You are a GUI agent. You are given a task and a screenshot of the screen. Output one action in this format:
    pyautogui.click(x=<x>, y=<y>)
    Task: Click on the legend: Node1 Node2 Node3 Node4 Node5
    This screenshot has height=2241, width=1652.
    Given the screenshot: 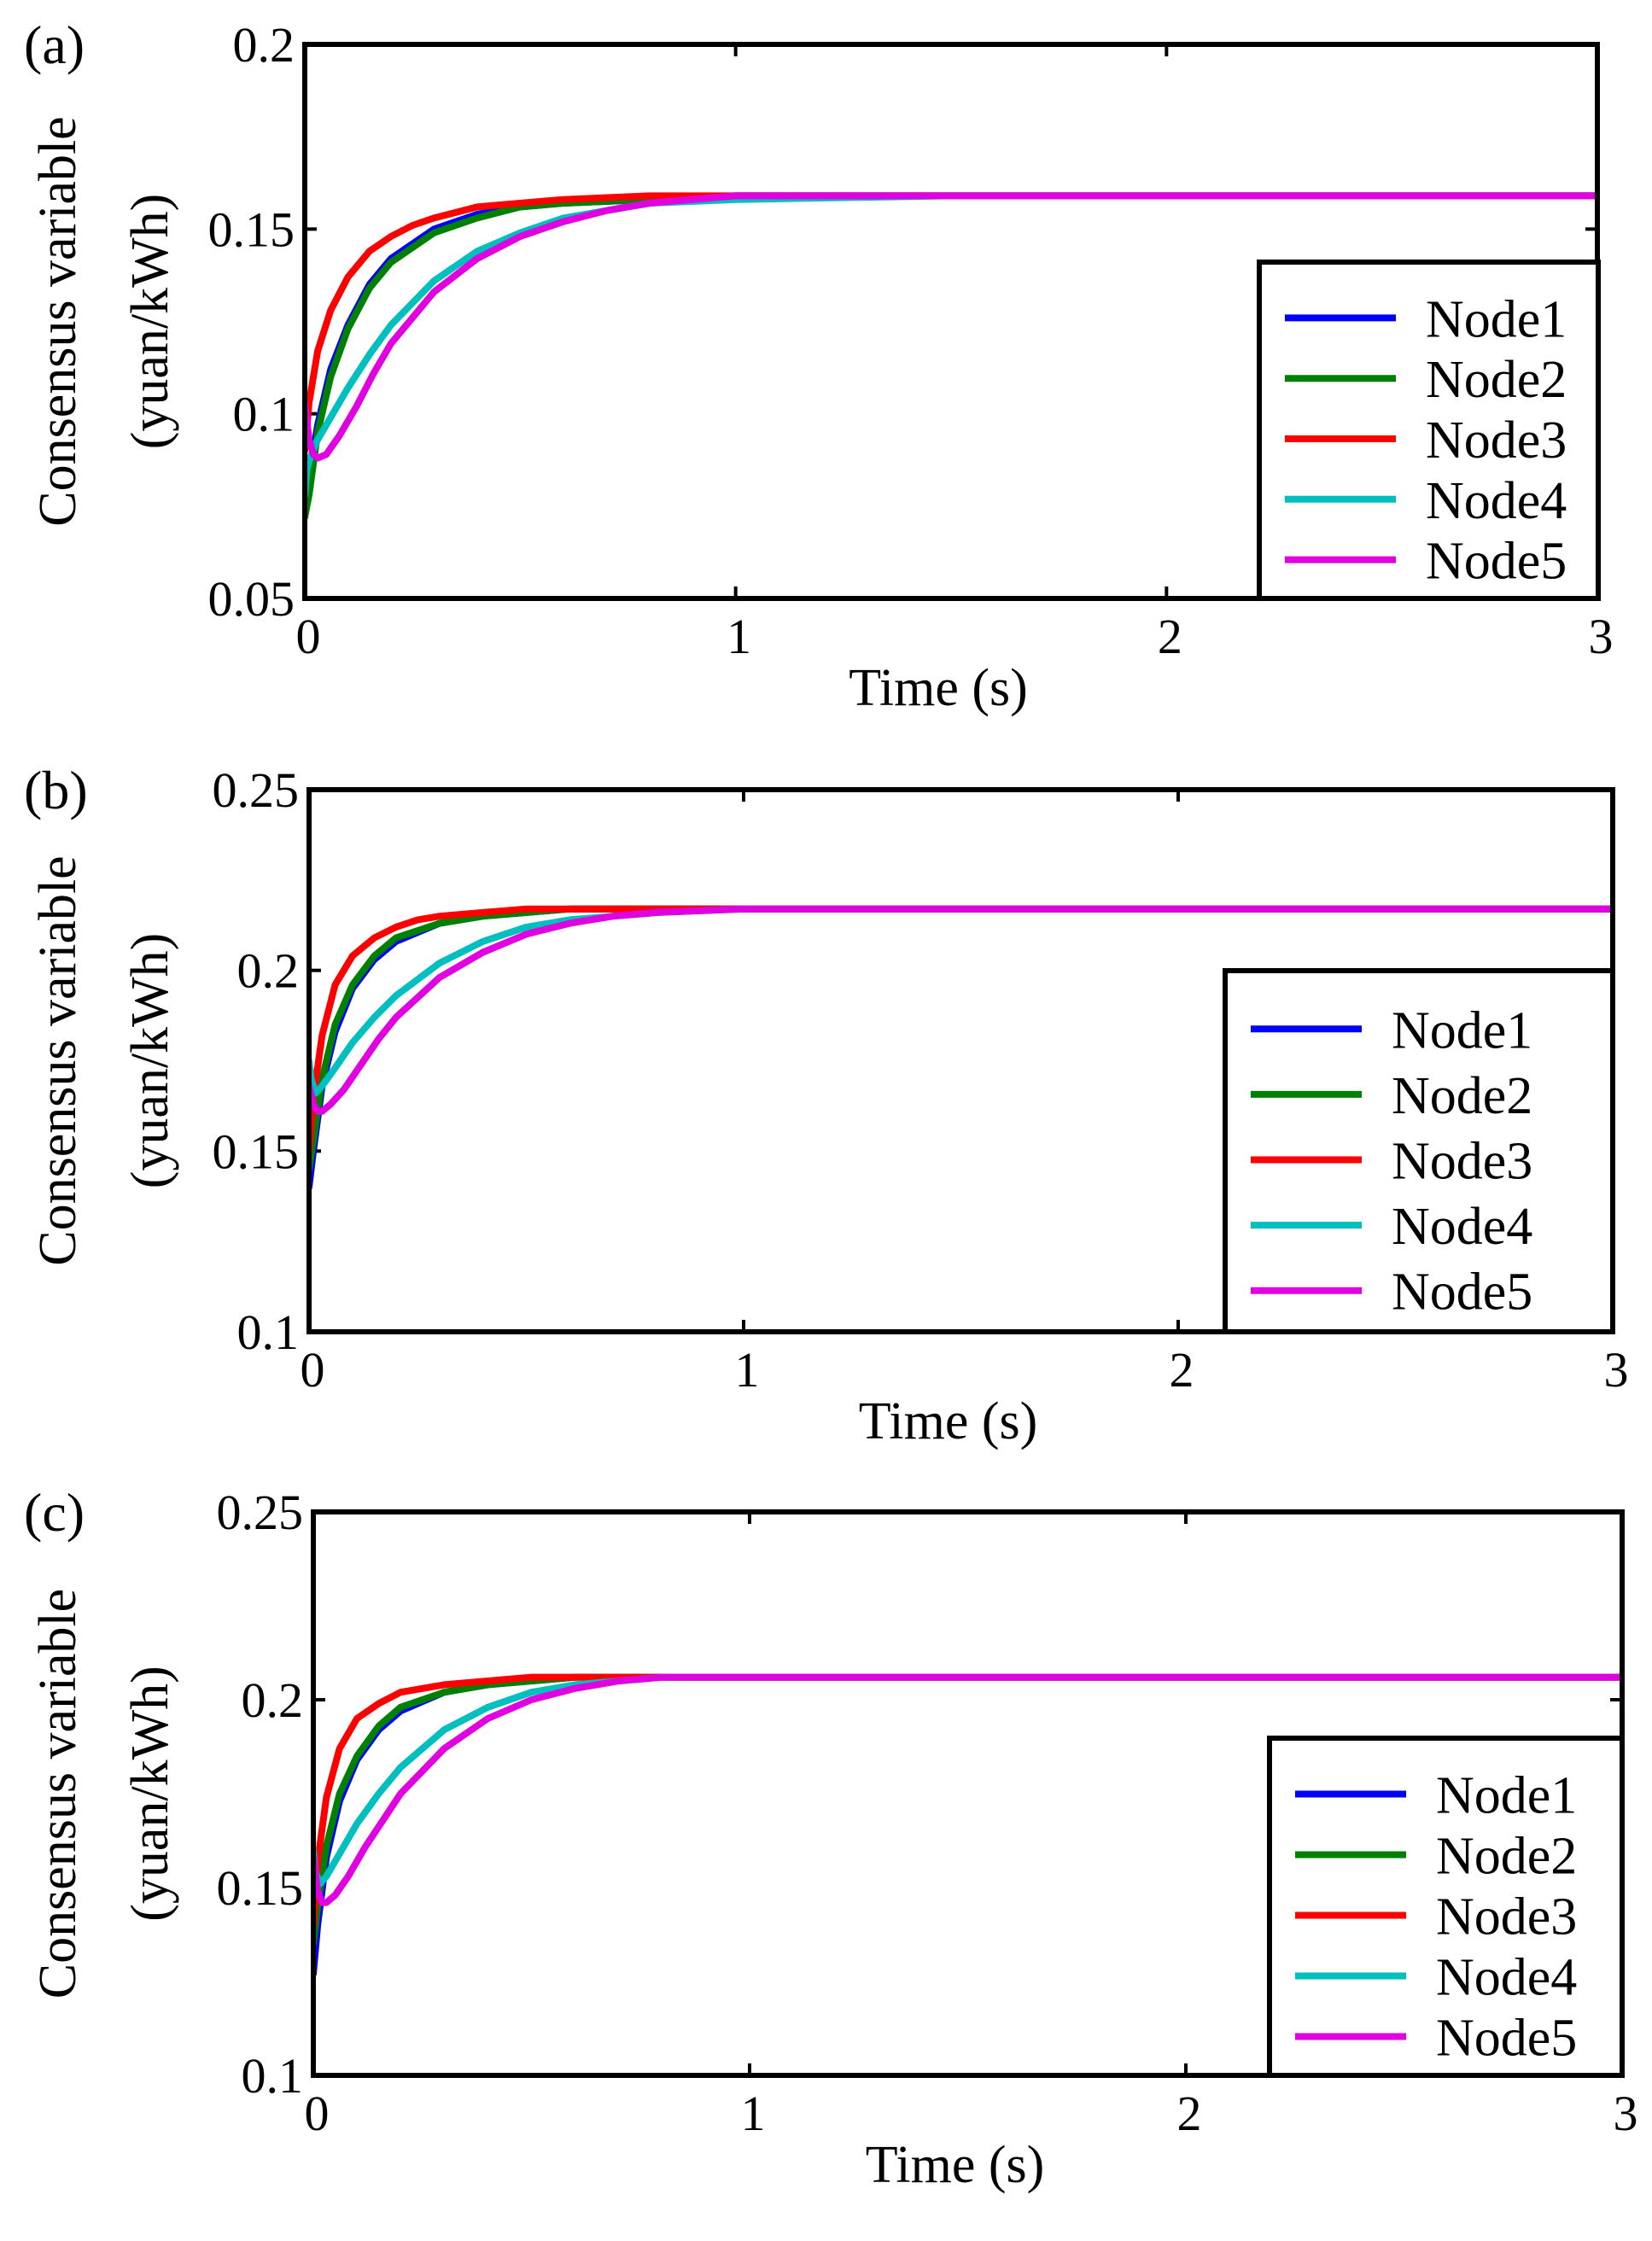 What is the action you would take?
    pyautogui.click(x=1419, y=1151)
    